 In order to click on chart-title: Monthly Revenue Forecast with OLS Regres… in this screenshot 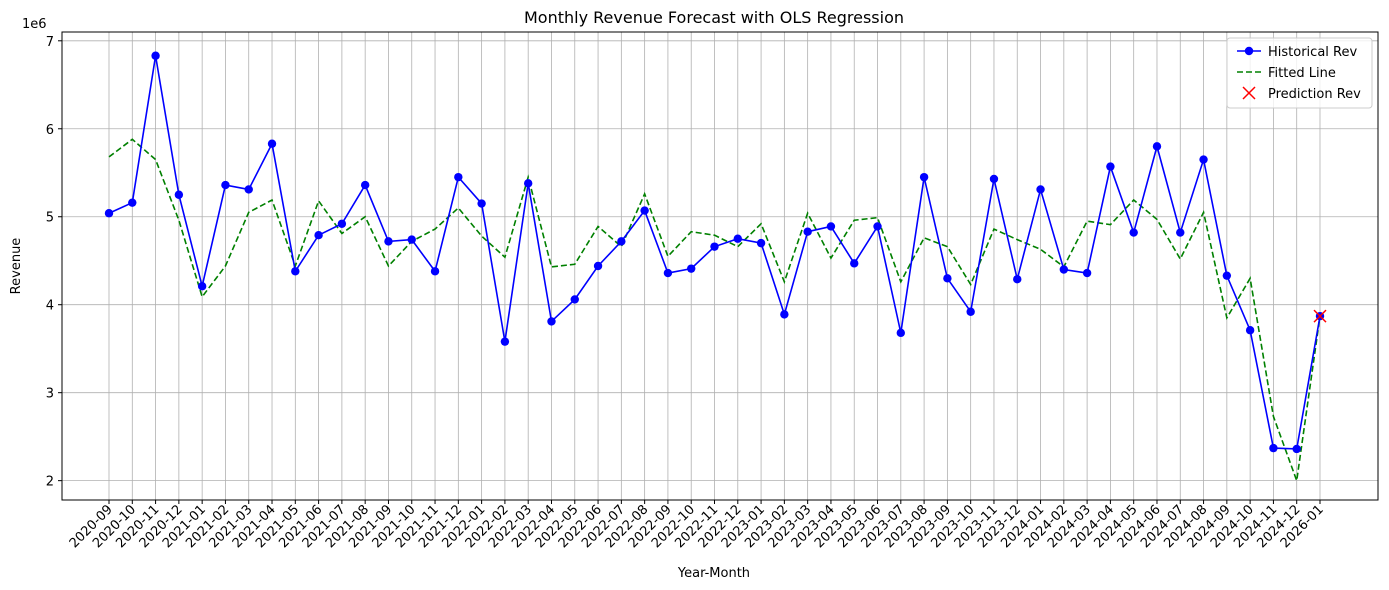, I will do `click(714, 17)`.